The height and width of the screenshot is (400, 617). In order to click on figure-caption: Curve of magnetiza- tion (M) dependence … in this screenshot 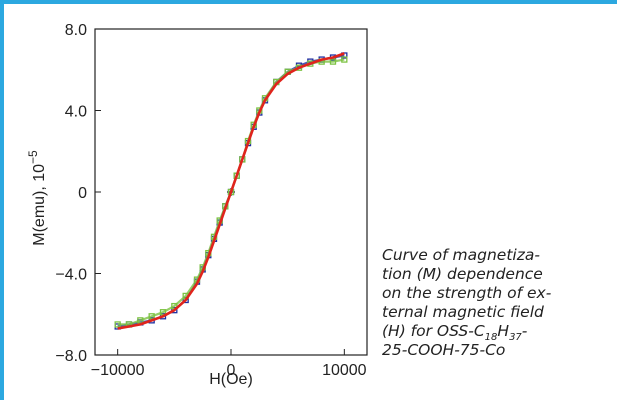, I will do `click(494, 303)`.